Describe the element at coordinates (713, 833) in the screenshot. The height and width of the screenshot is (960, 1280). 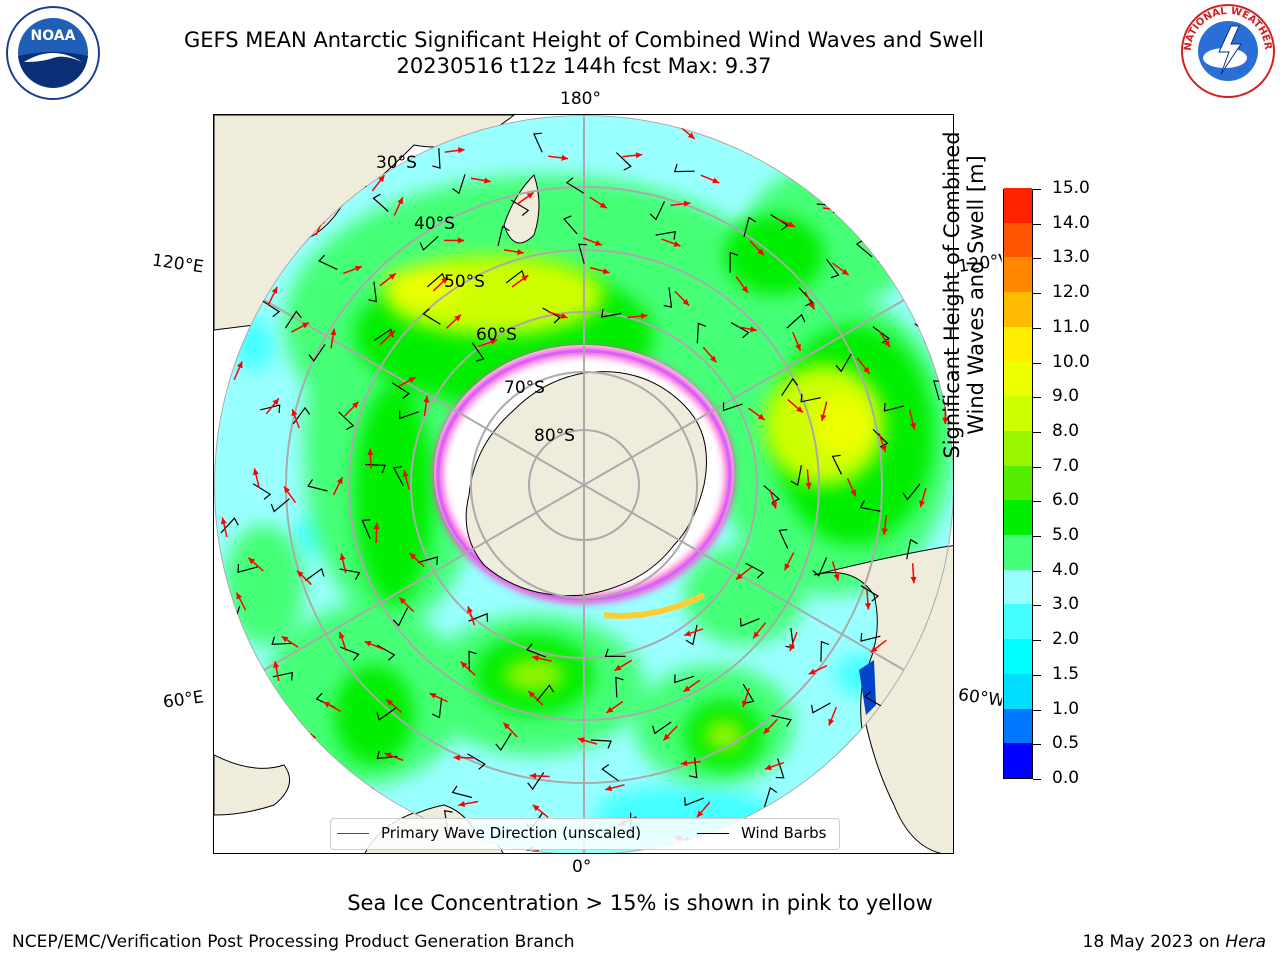
I see `barb-line-icon` at that location.